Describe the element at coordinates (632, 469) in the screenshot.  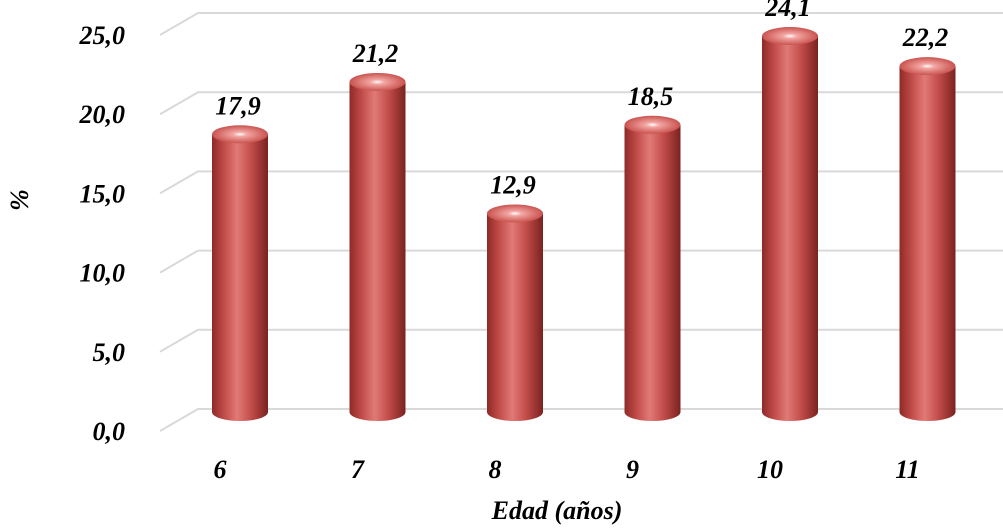
I see `x-tick-label: 9` at that location.